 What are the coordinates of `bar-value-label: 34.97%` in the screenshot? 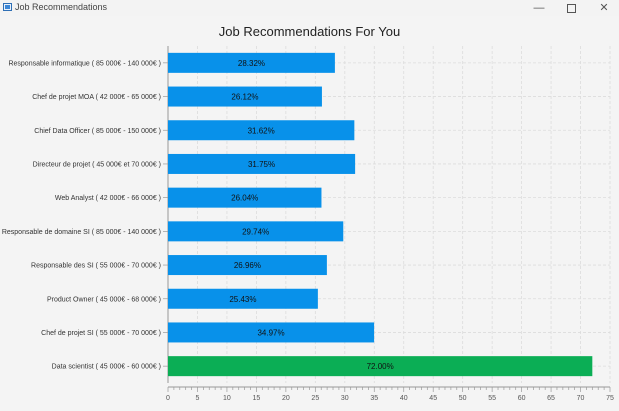 It's located at (270, 332).